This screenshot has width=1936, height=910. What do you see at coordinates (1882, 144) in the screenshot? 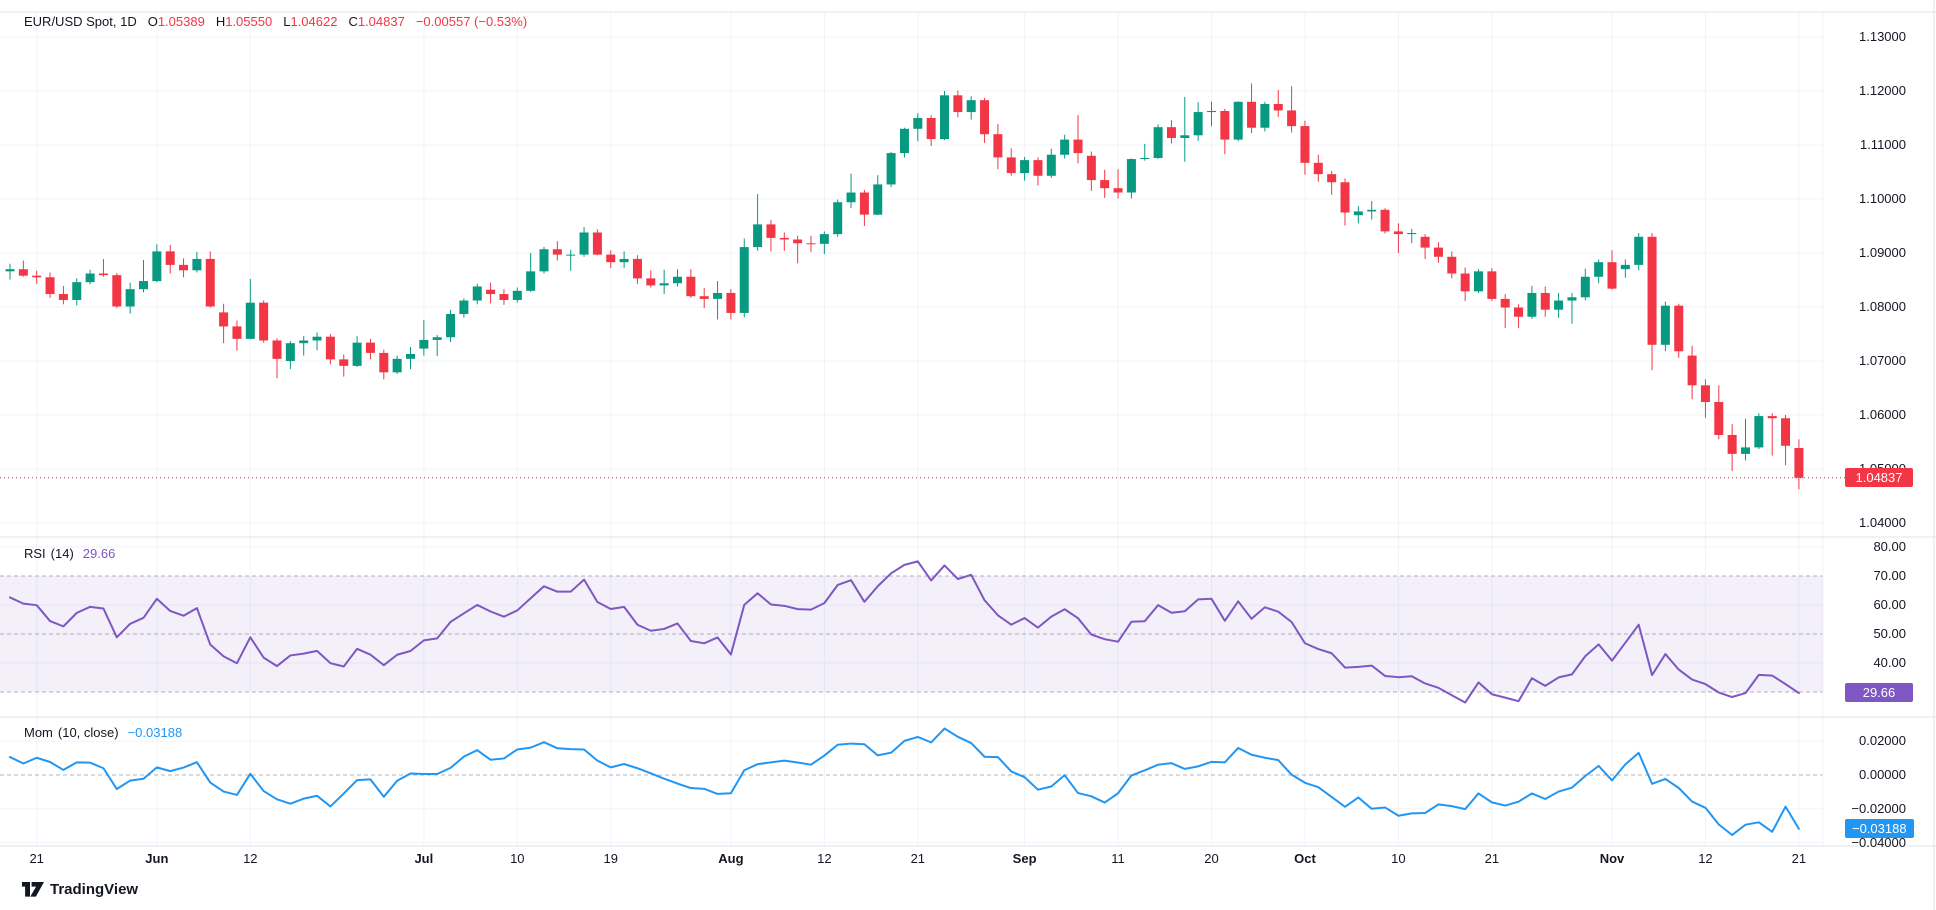
I see `price-tick-label: 1.11000` at bounding box center [1882, 144].